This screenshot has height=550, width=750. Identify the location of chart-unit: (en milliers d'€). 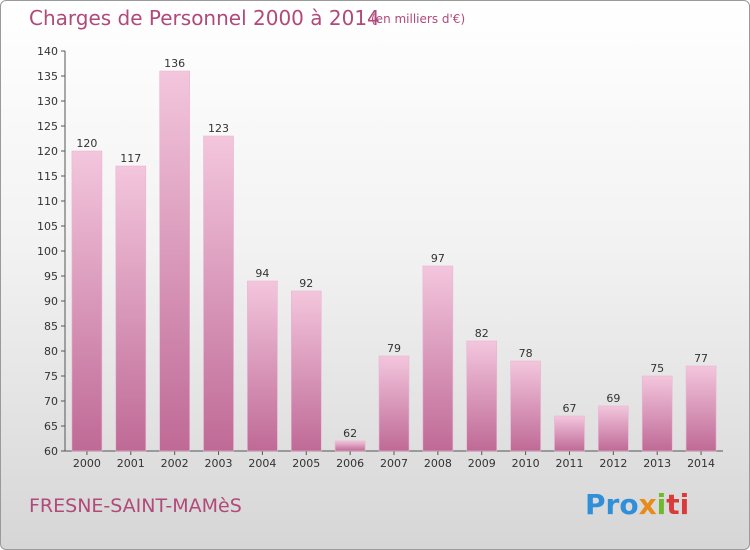
(418, 19).